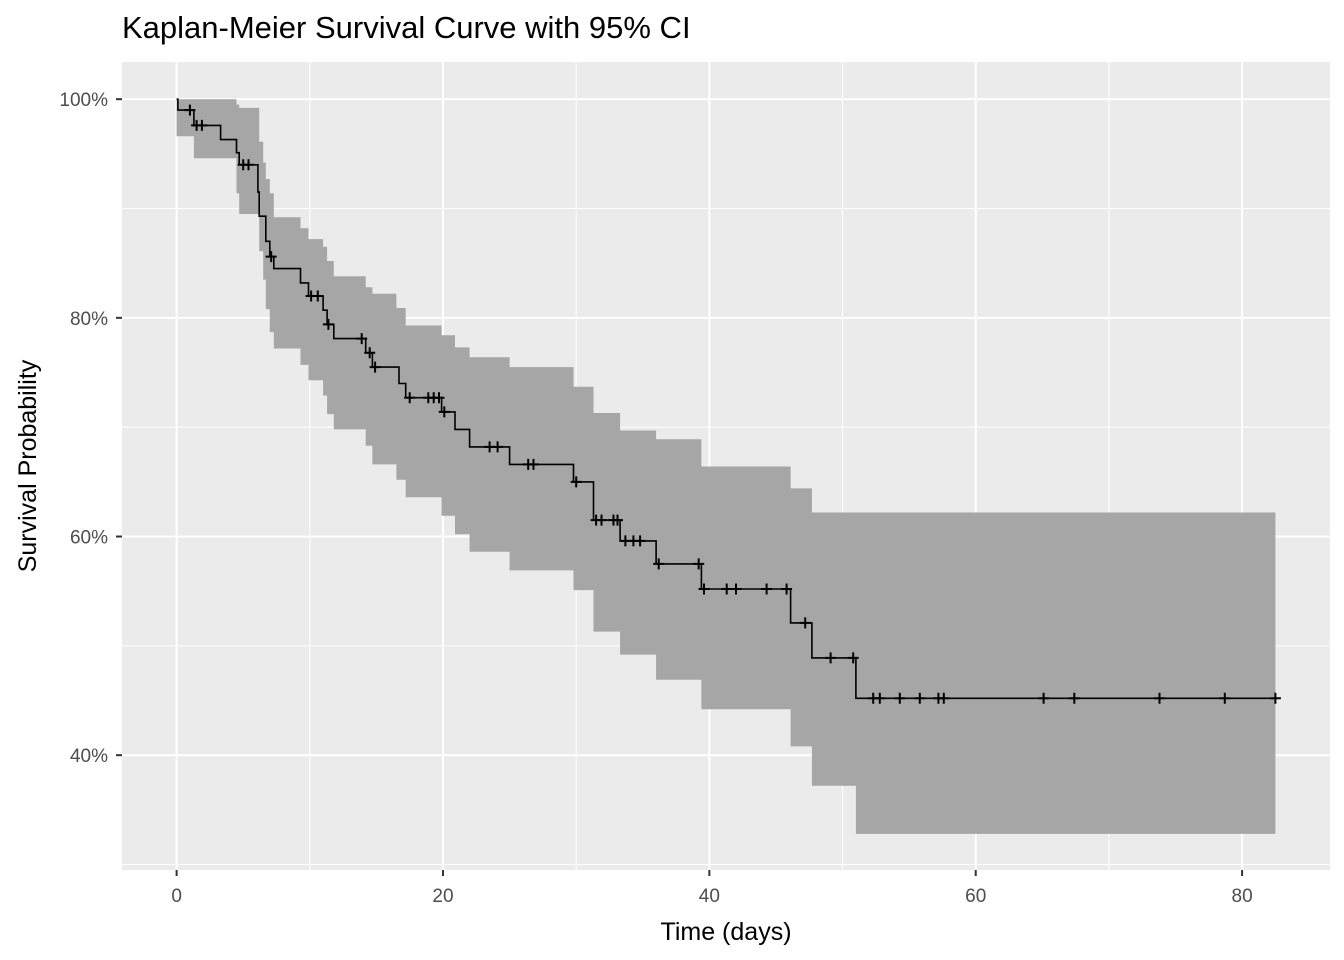 The width and height of the screenshot is (1344, 960). I want to click on y-tick-label: 80%, so click(89, 319).